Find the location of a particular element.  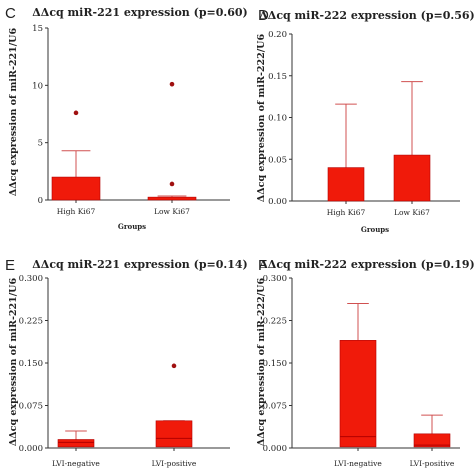

y-tick-label: 0.10 is located at coordinates (277, 119).